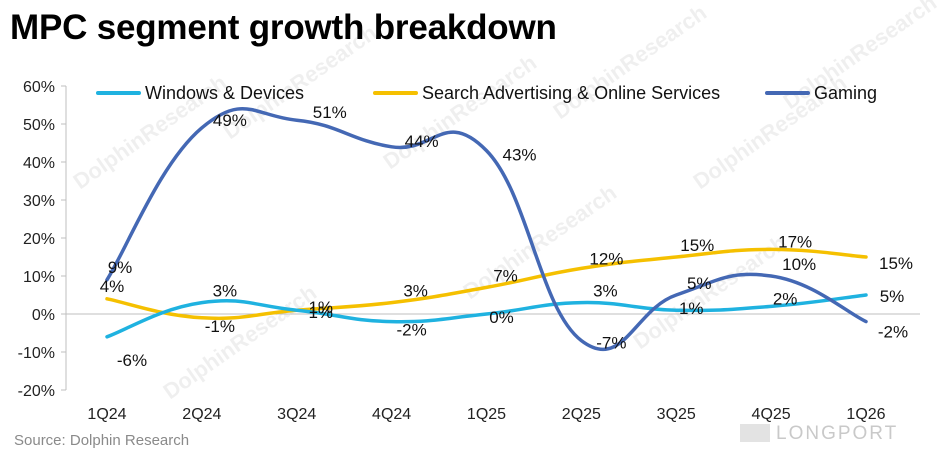  Describe the element at coordinates (486, 284) in the screenshot. I see `series-line-search-advertising` at that location.